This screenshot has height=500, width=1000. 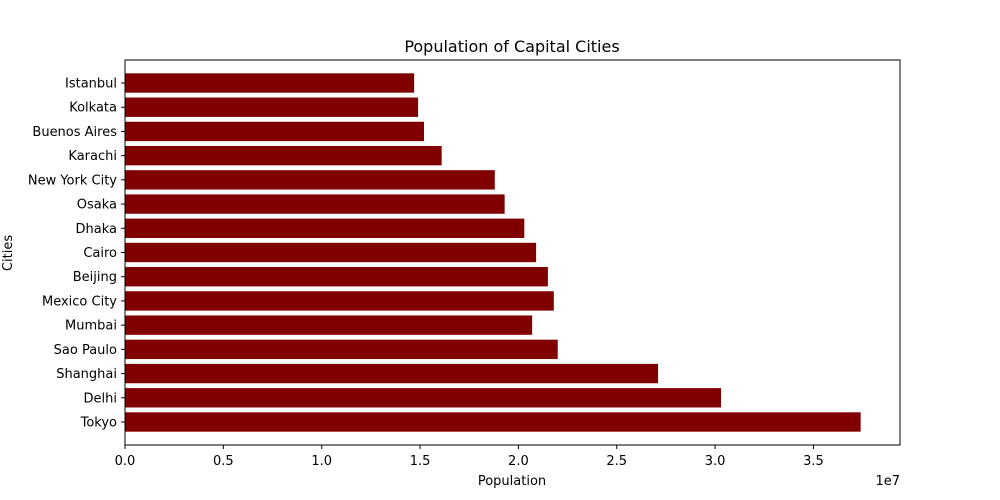 What do you see at coordinates (321, 461) in the screenshot?
I see `x-tick-label: 1.0` at bounding box center [321, 461].